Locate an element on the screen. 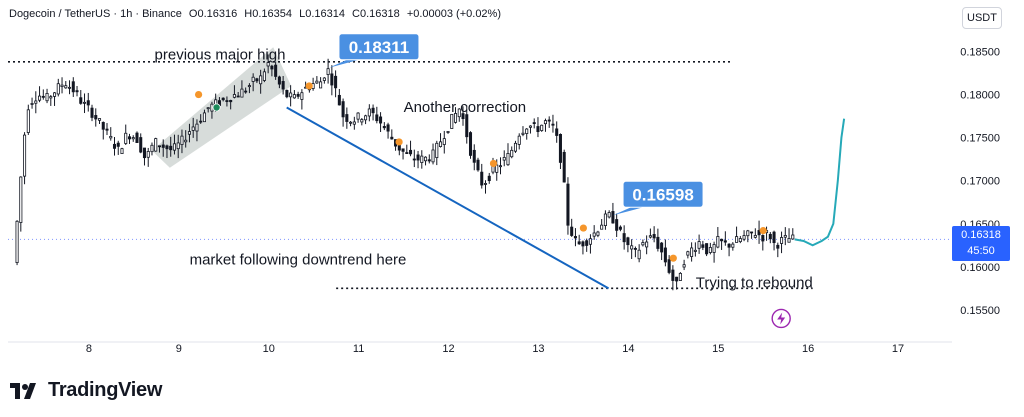  tradingview-logo-icon is located at coordinates (23, 390).